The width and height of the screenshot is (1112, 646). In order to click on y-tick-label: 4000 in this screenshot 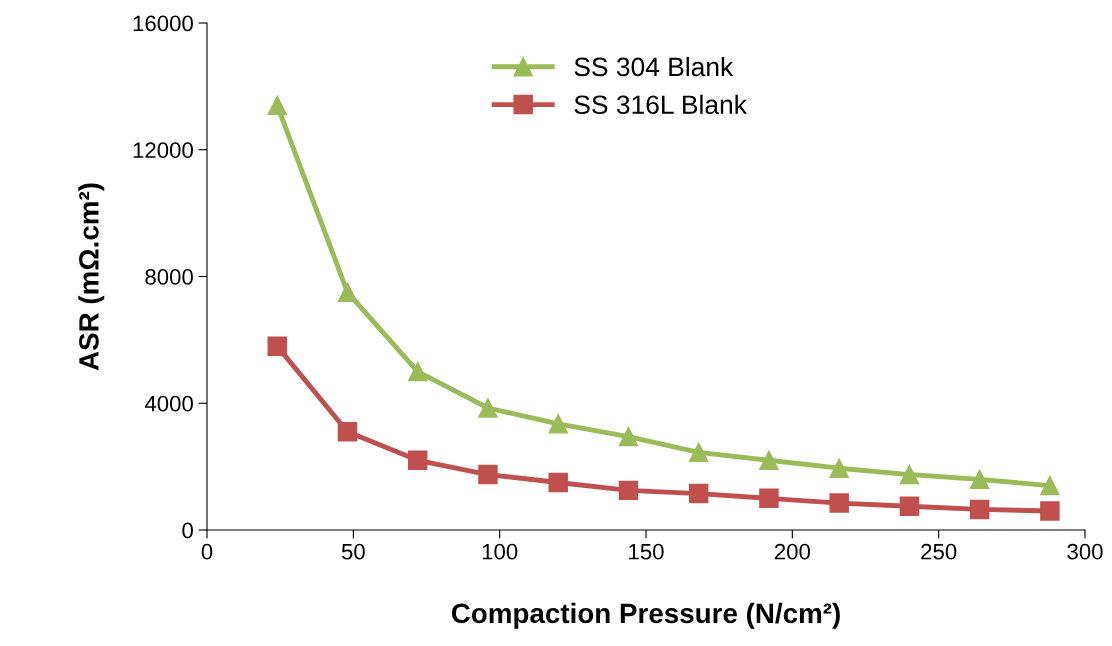, I will do `click(168, 403)`.